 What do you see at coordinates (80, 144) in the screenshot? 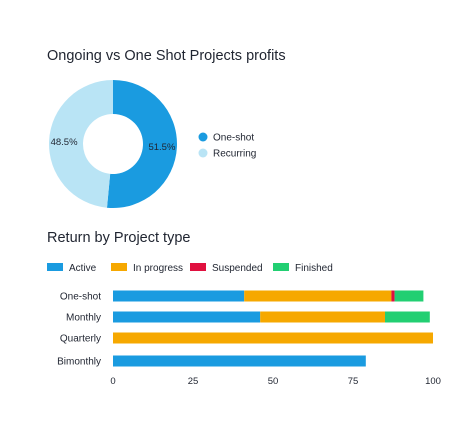
I see `donut-slice-recurring` at bounding box center [80, 144].